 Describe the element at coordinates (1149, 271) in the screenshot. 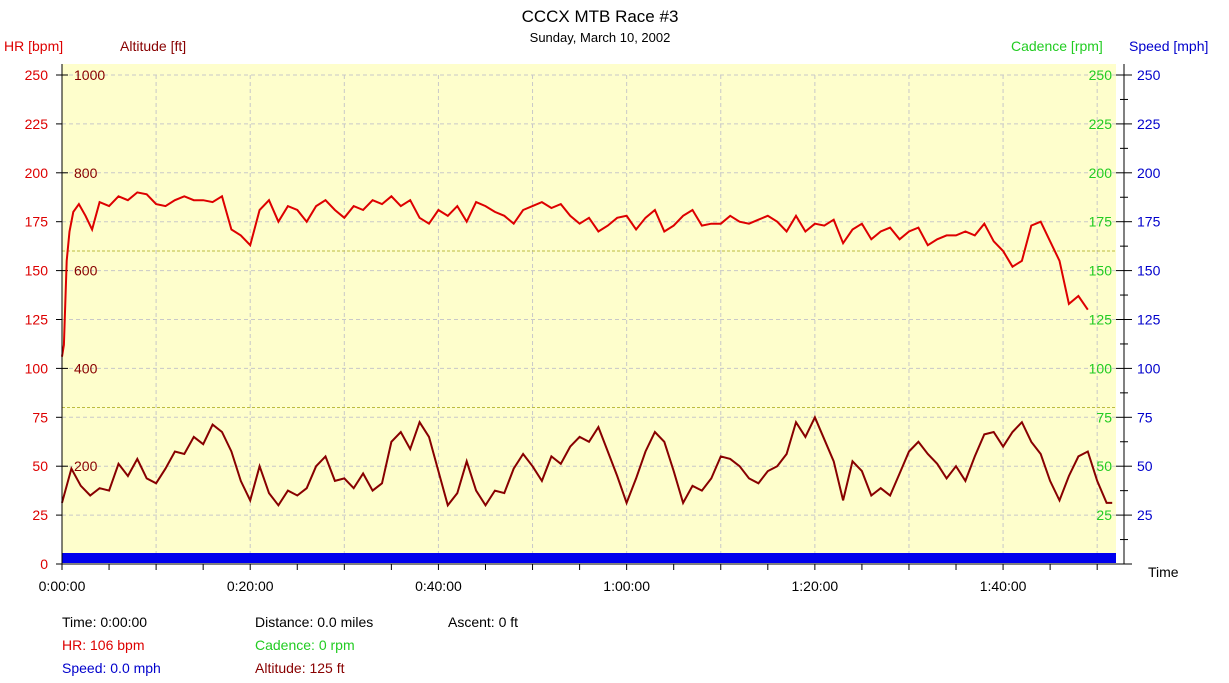

I see `speed-tick-label: 150` at that location.